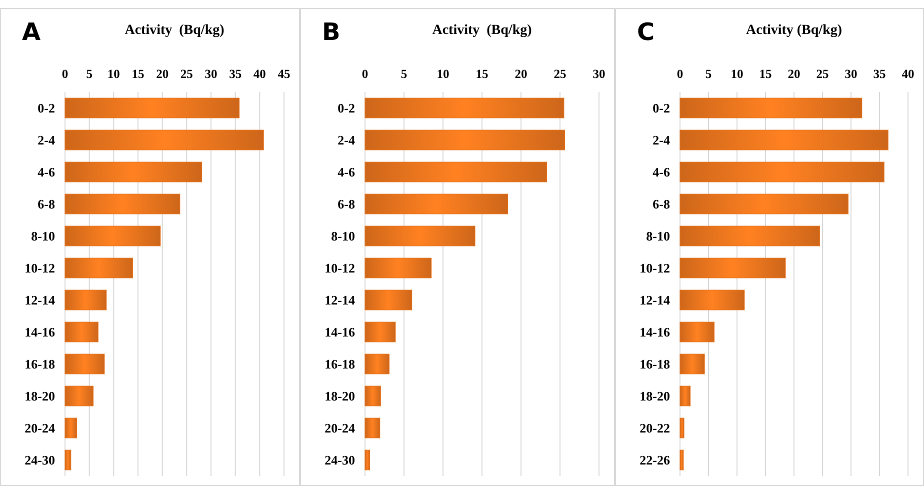 The height and width of the screenshot is (487, 924). I want to click on chart-title: B, so click(331, 32).